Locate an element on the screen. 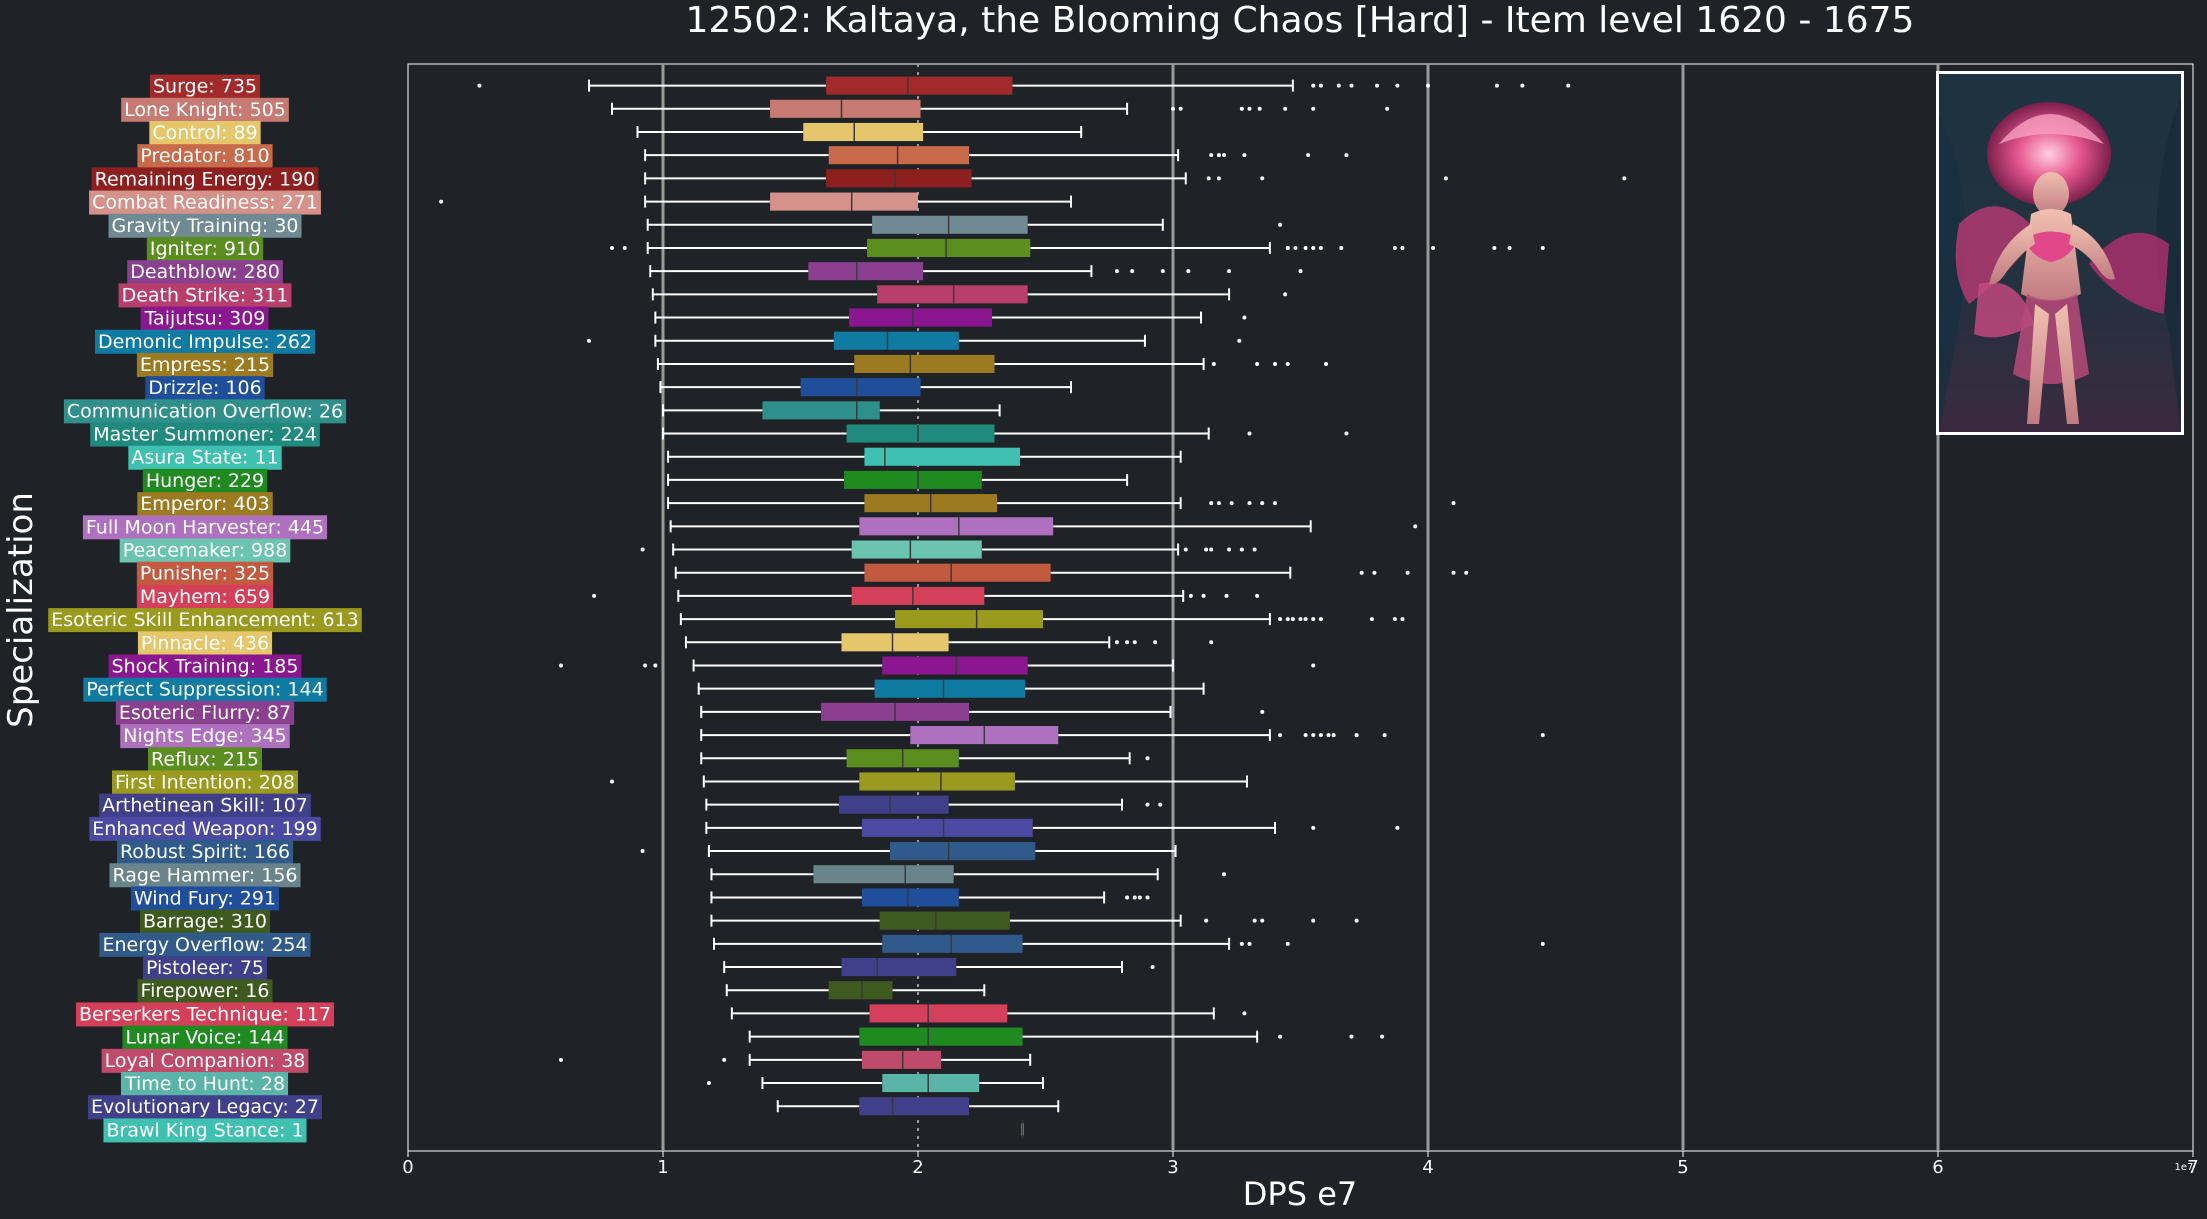 This screenshot has width=2207, height=1219. spec-label-9: Death Strike: 311 is located at coordinates (205, 295).